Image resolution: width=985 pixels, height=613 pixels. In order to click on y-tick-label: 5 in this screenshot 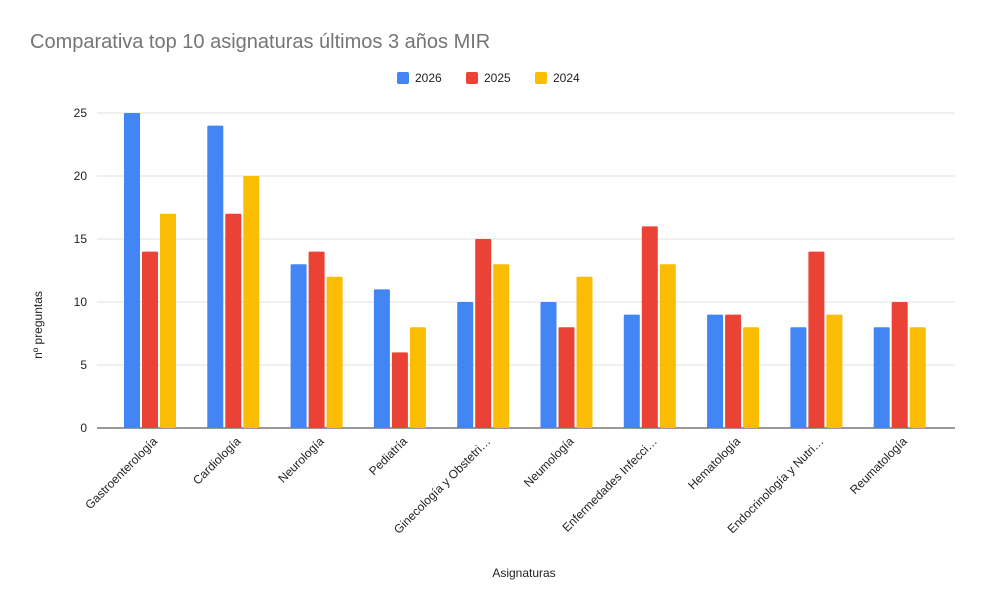, I will do `click(83, 365)`.